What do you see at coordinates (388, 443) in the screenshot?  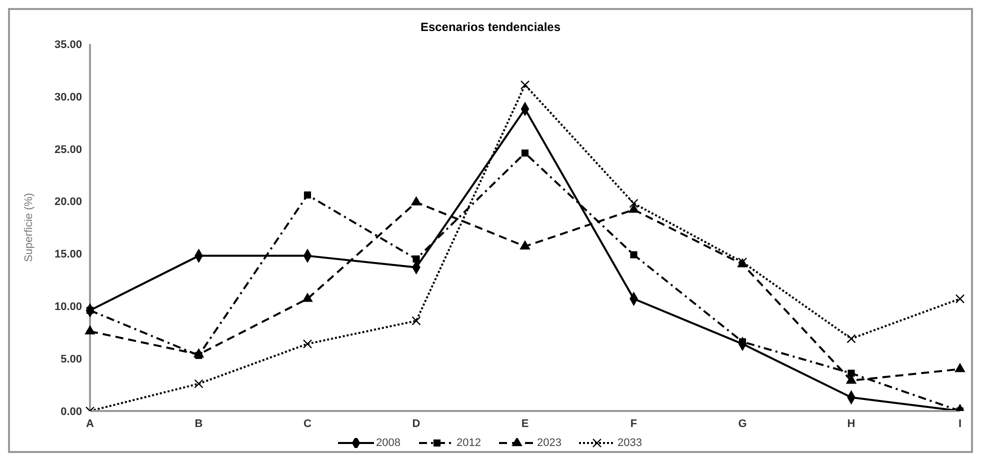 I see `legend-label: 2008` at bounding box center [388, 443].